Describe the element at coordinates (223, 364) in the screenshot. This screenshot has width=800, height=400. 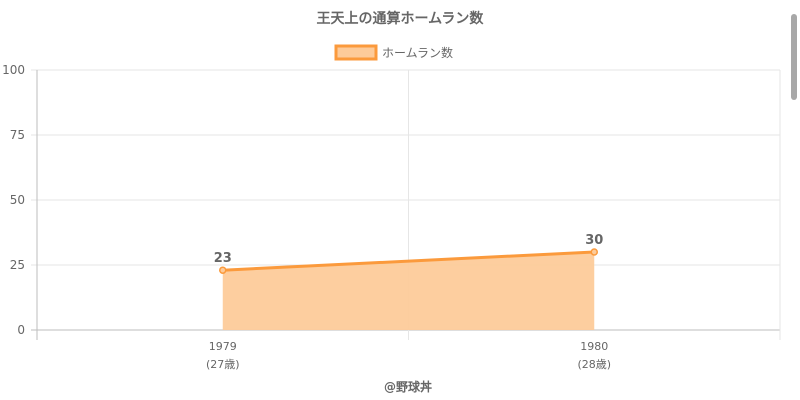
I see `x-tick-sublabel: (27歳)` at that location.